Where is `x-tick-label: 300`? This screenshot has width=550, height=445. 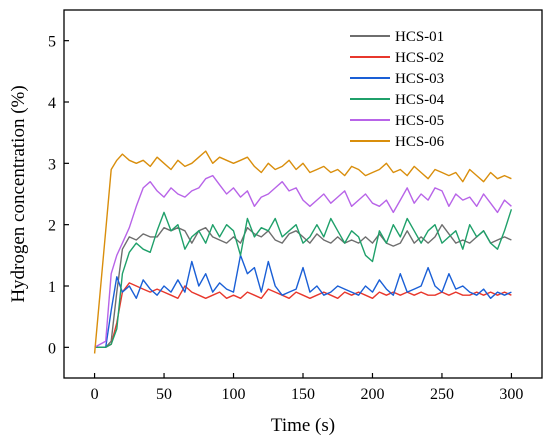
x-tick-label: 300 is located at coordinates (511, 394).